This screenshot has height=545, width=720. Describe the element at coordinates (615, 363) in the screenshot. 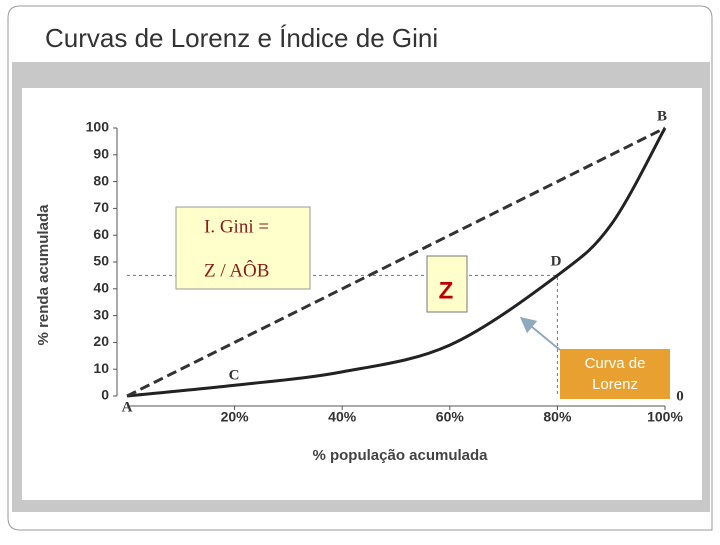

I see `callout-line: Curva de` at that location.